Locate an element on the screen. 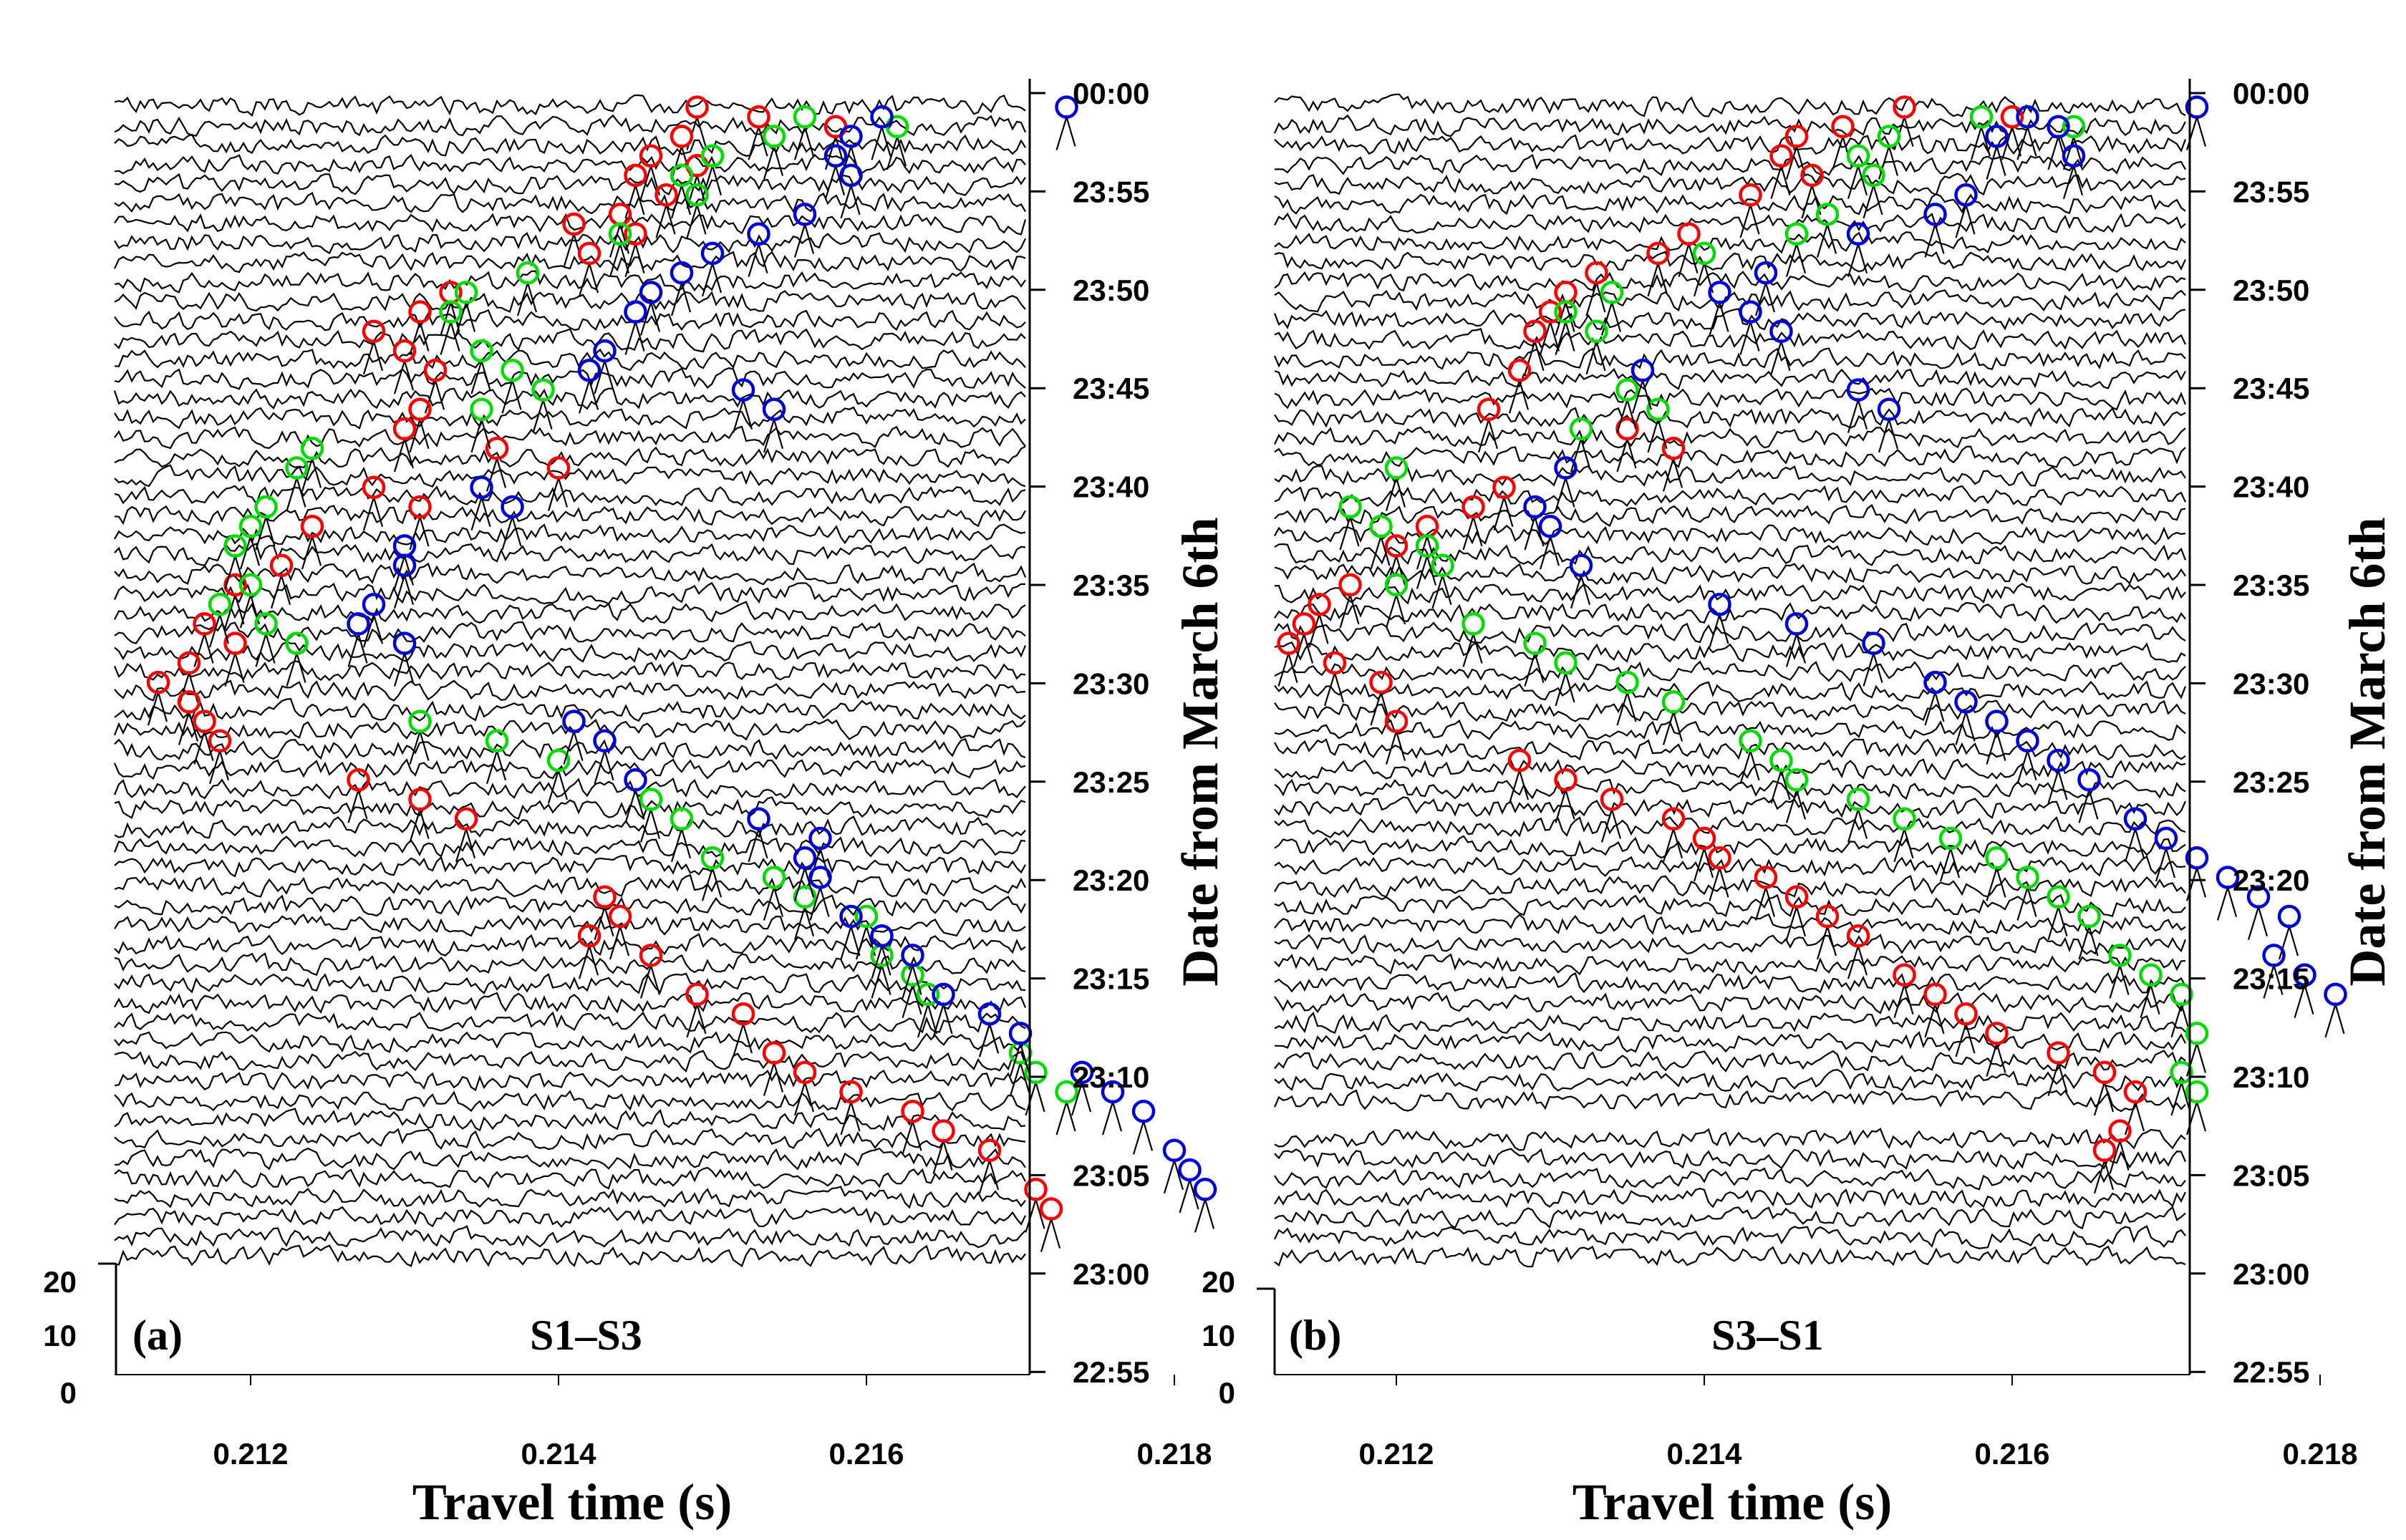 The height and width of the screenshot is (1540, 2406). y-tick-label: 23:10 is located at coordinates (1111, 1077).